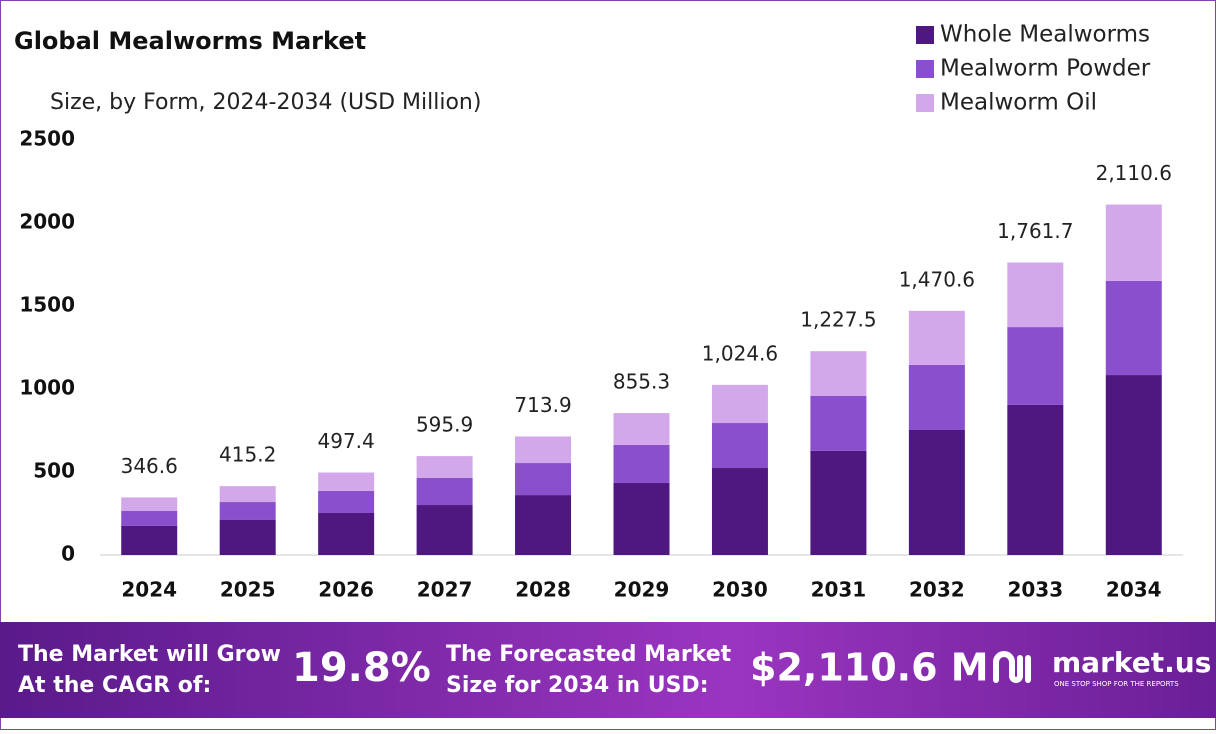  Describe the element at coordinates (740, 353) in the screenshot. I see `total-label: 1,024.6` at that location.